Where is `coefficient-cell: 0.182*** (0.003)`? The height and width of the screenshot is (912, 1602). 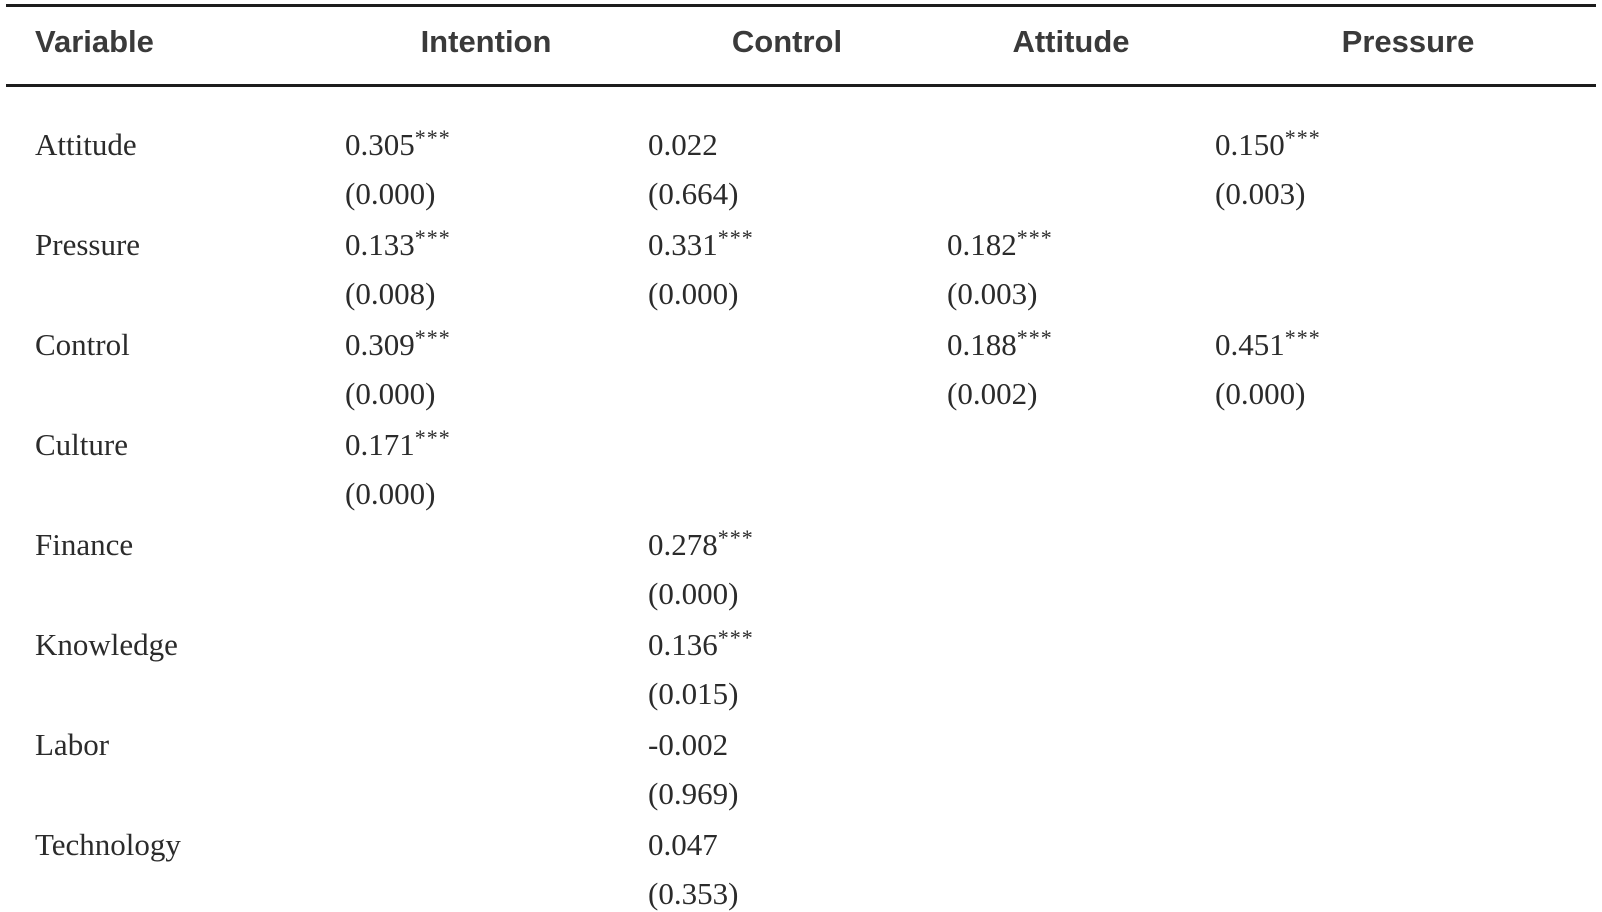 coefficient-cell: 0.182*** (0.003) is located at coordinates (1000, 269).